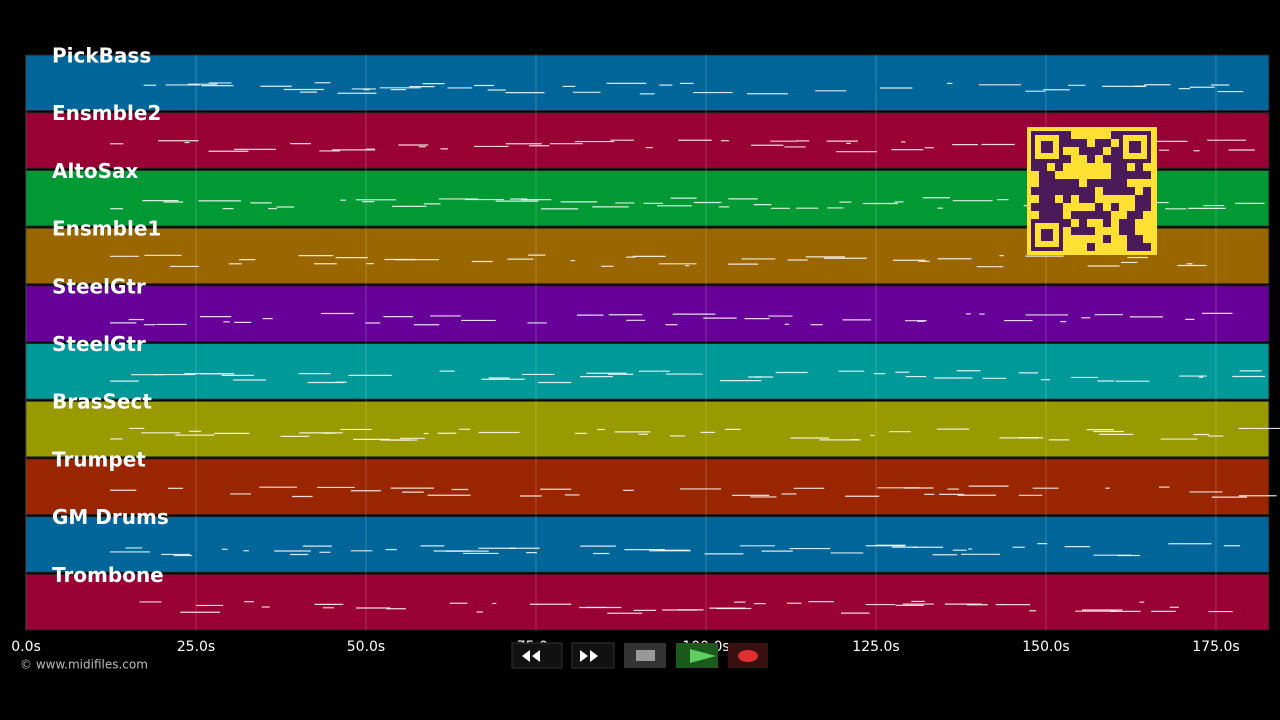 The width and height of the screenshot is (1280, 720). What do you see at coordinates (95, 171) in the screenshot?
I see `track-name: AltoSax` at bounding box center [95, 171].